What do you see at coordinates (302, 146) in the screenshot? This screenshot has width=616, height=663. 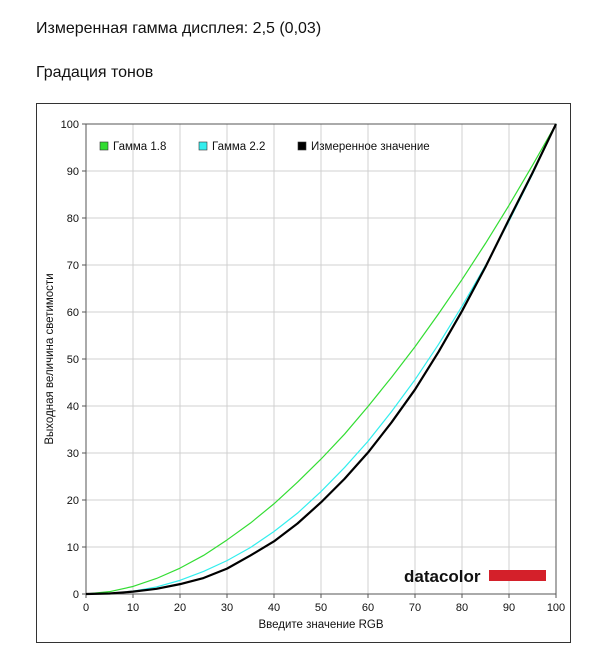 I see `legend-swatch-measured` at bounding box center [302, 146].